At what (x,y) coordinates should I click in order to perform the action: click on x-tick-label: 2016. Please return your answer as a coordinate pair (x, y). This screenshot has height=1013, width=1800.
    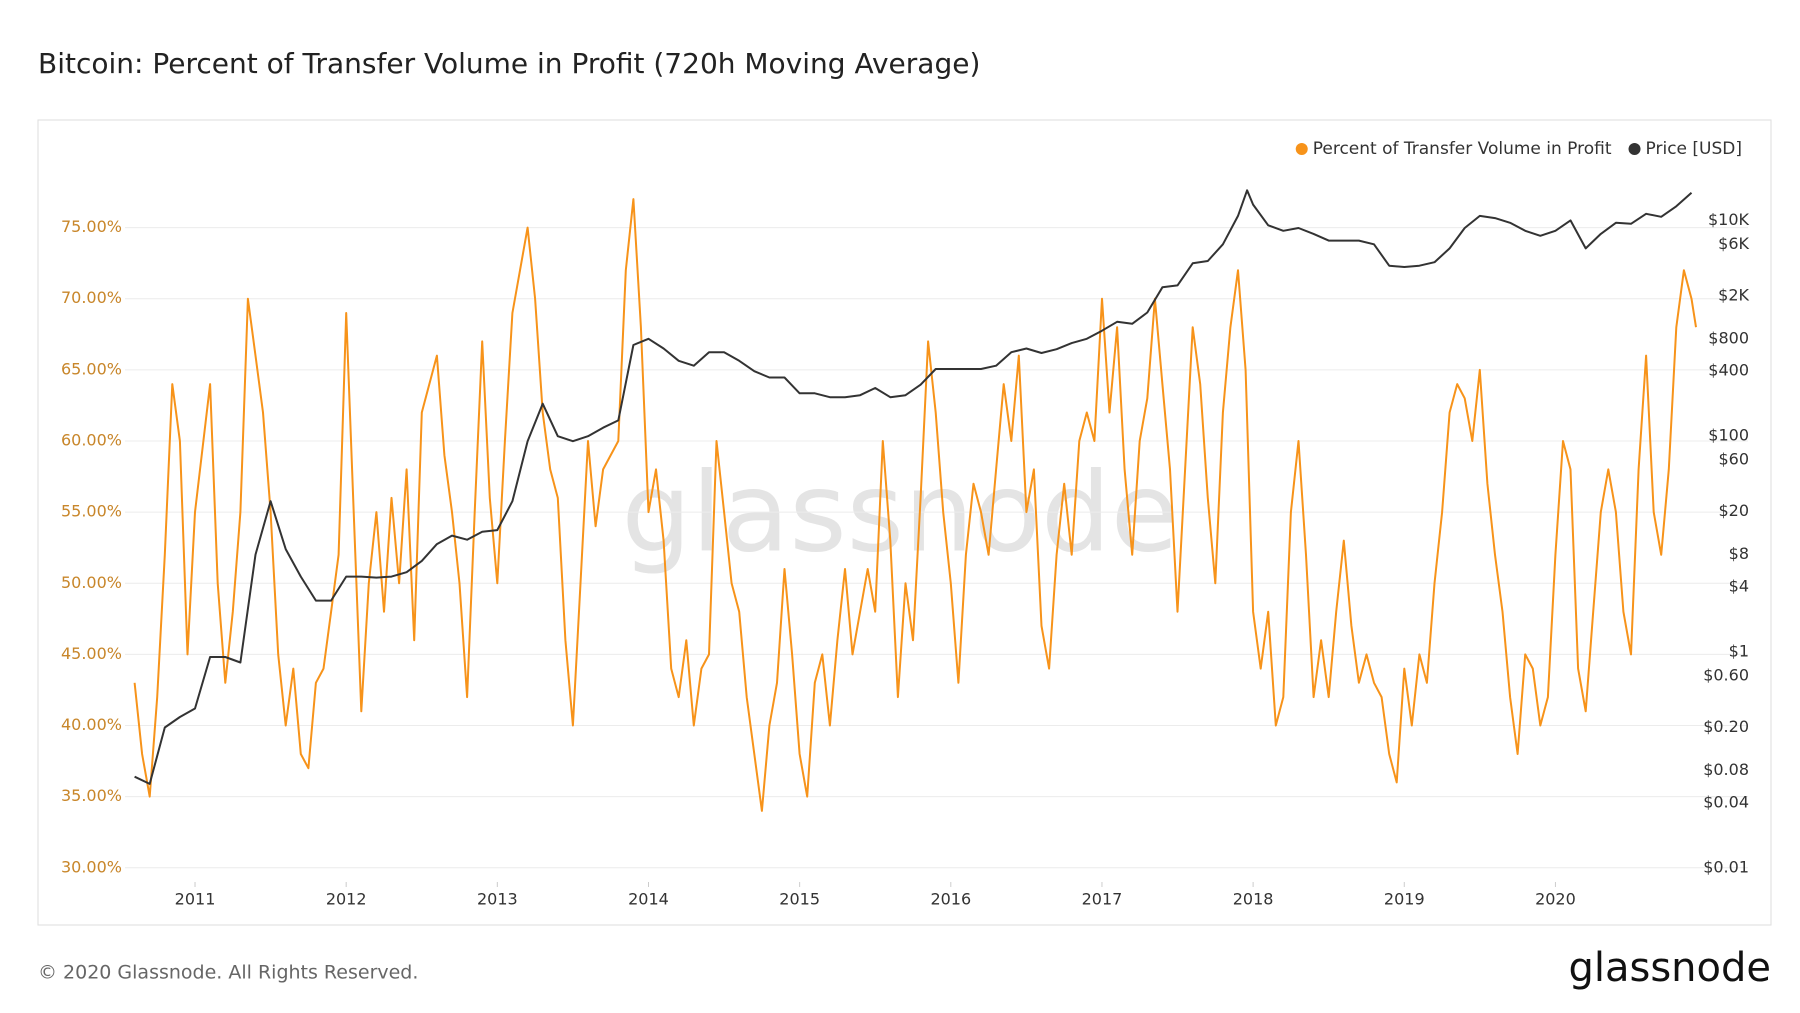
    Looking at the image, I should click on (950, 899).